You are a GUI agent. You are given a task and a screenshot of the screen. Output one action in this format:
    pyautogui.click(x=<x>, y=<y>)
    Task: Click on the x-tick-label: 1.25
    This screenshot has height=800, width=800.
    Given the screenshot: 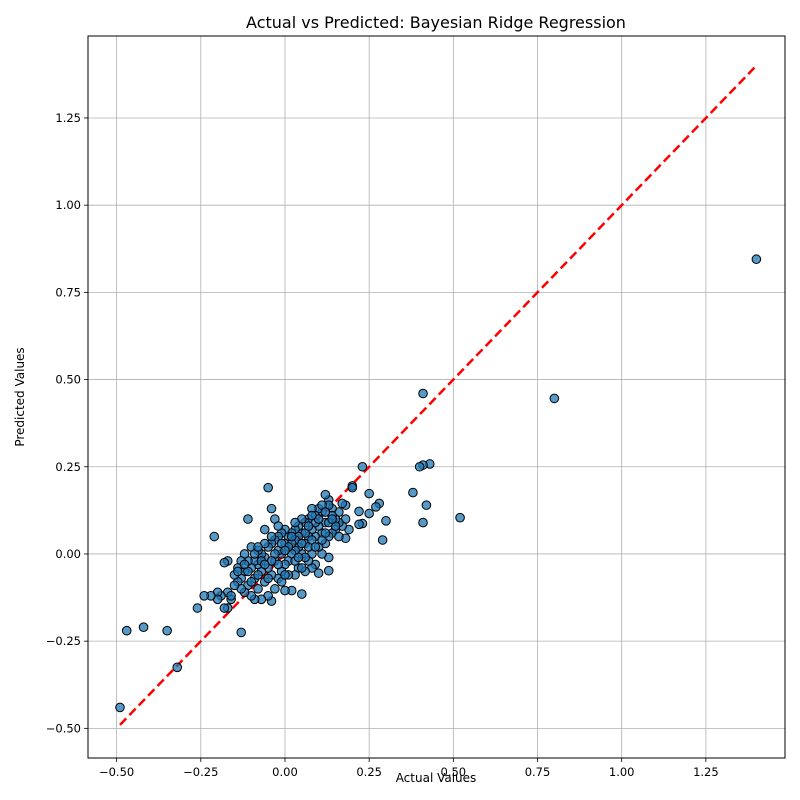 What is the action you would take?
    pyautogui.click(x=706, y=772)
    